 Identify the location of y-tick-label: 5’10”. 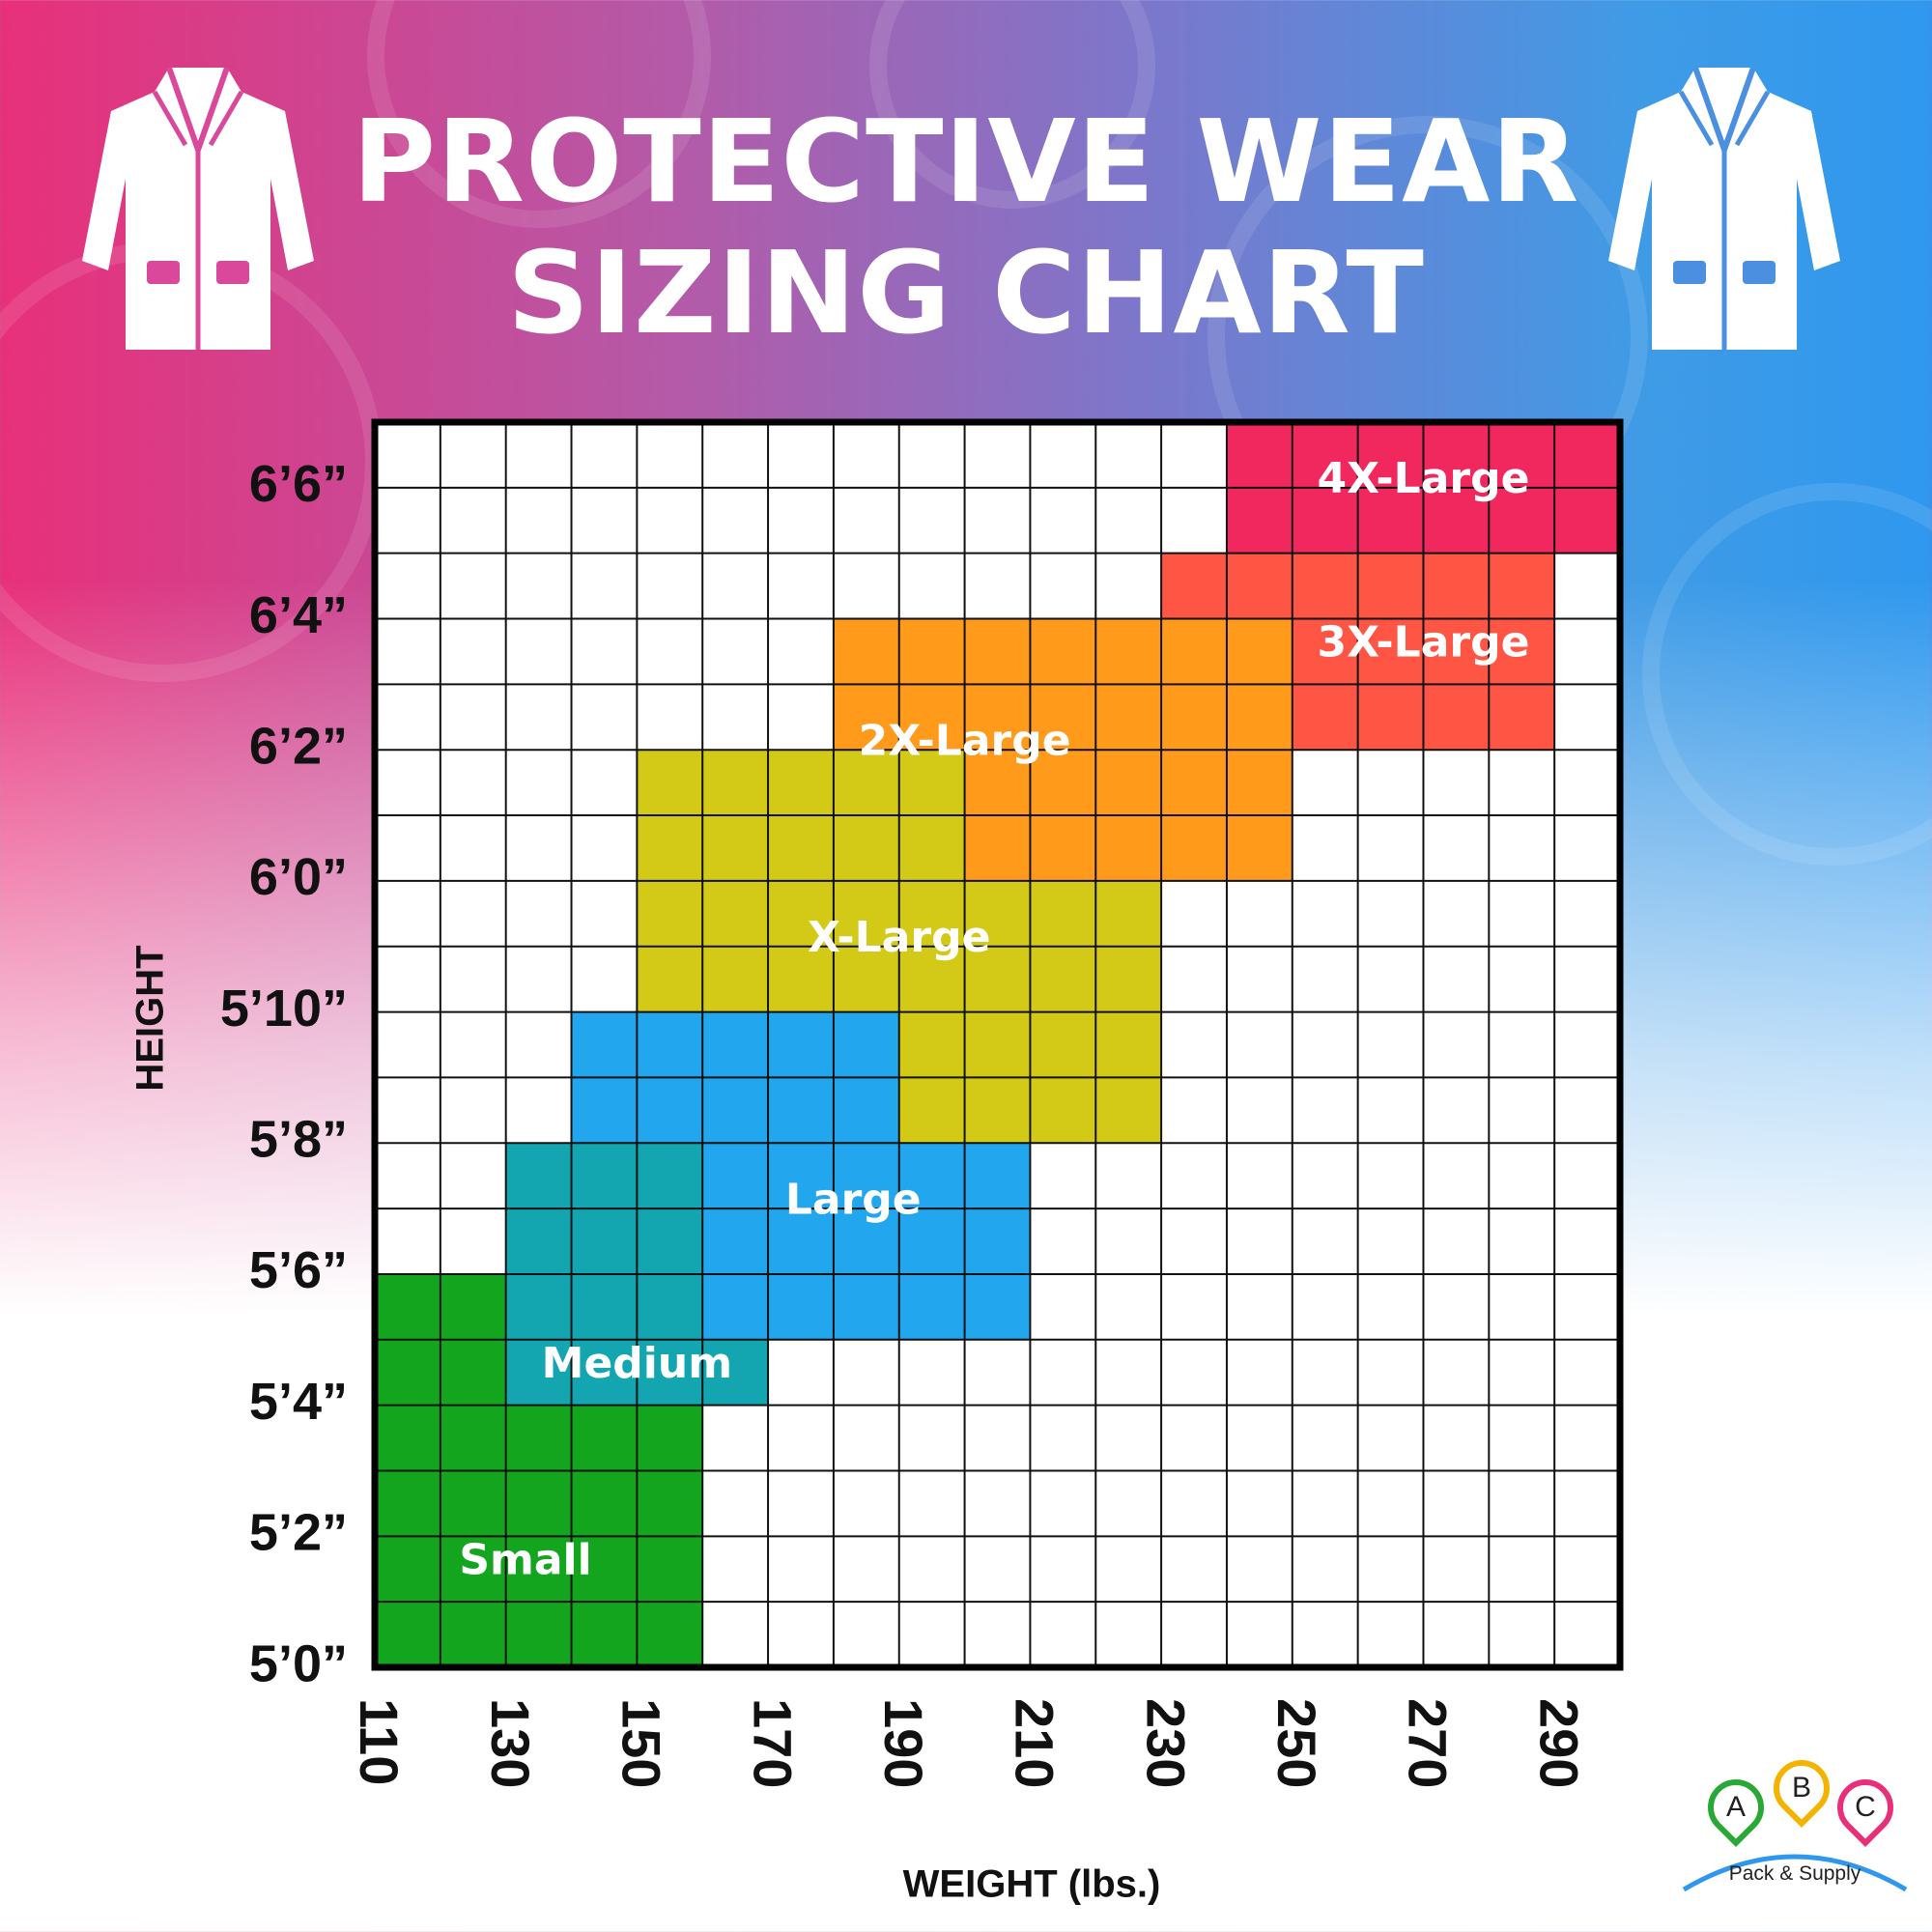
(284, 1008).